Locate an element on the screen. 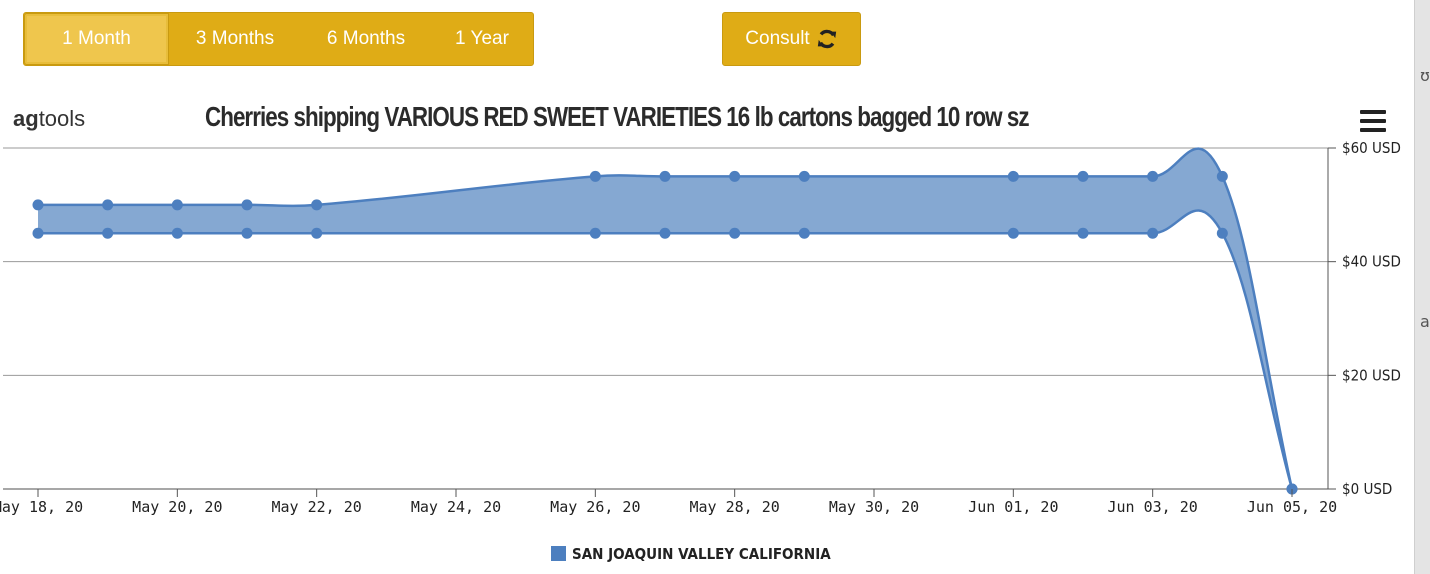 The height and width of the screenshot is (574, 1430). legend-swatch is located at coordinates (558, 553).